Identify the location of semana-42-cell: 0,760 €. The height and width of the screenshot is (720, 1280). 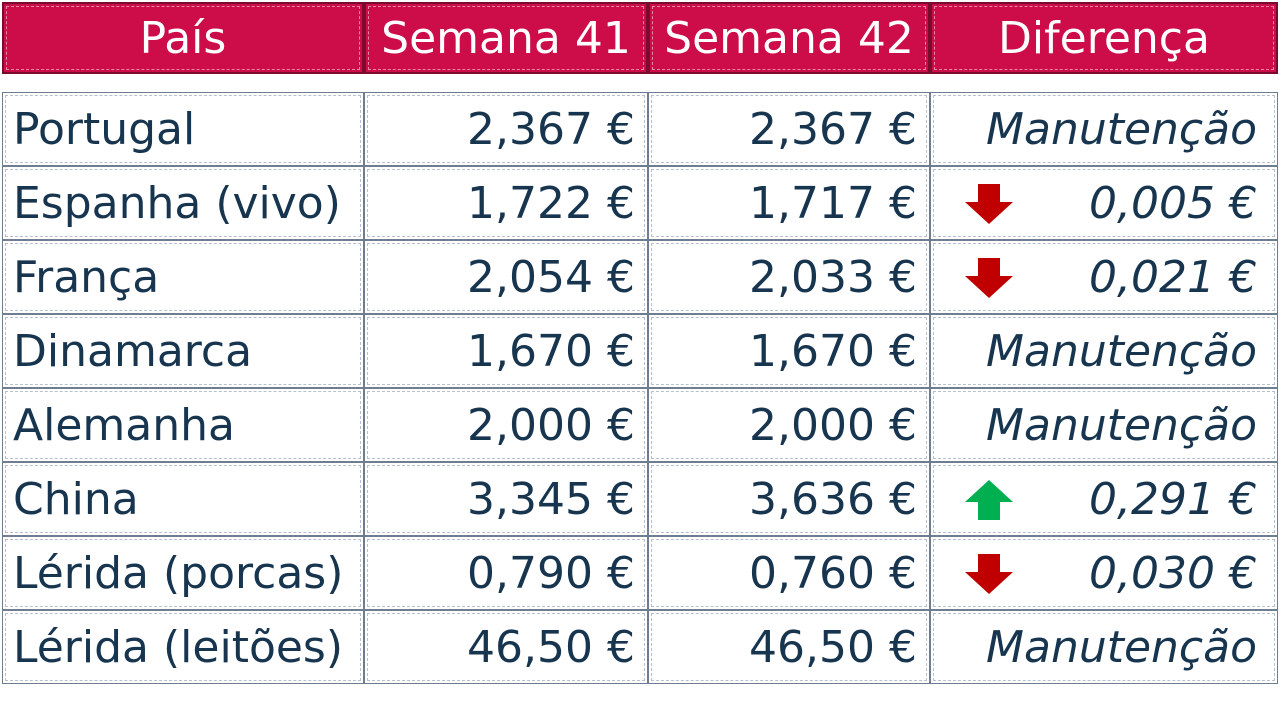
(789, 573).